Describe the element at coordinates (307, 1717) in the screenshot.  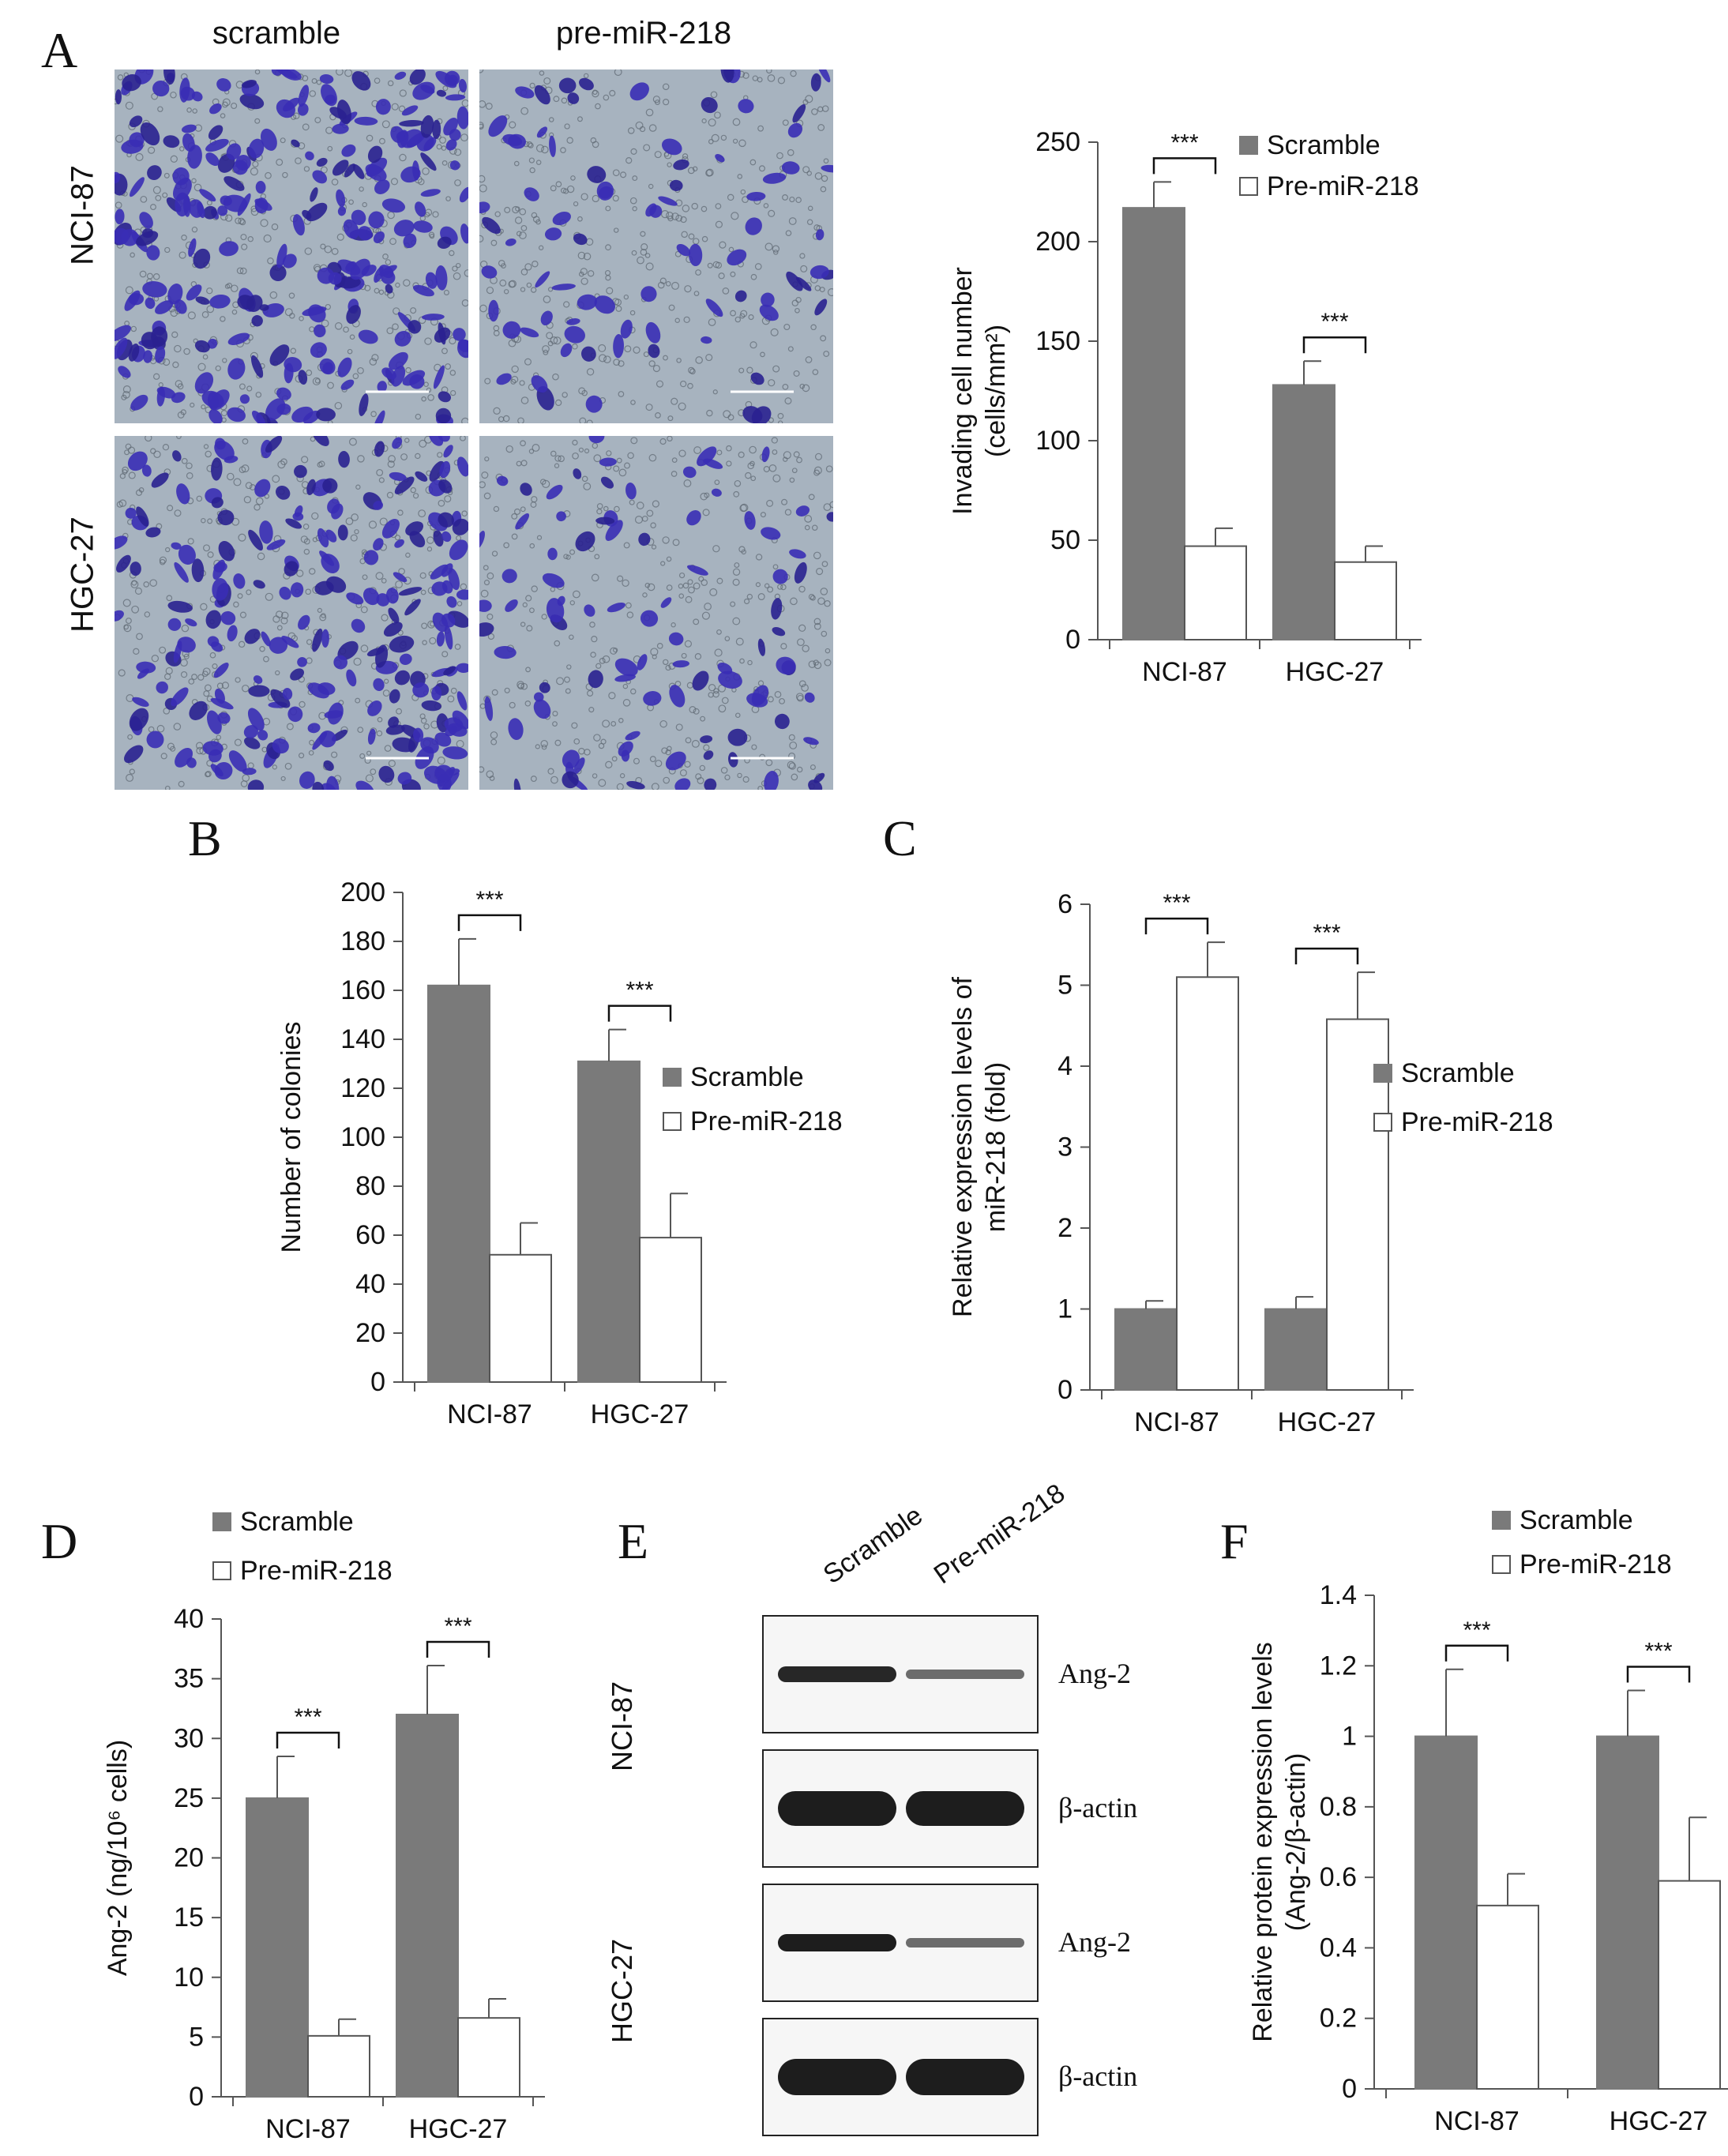
I see `chart-d-sig-label-0: ***` at that location.